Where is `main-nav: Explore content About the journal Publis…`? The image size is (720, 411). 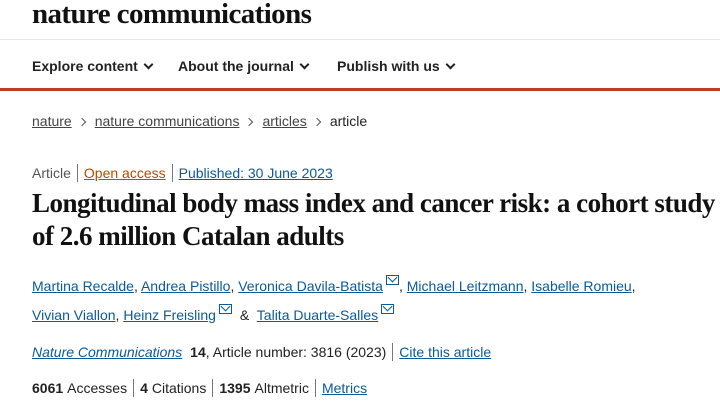 main-nav: Explore content About the journal Publis… is located at coordinates (360, 65).